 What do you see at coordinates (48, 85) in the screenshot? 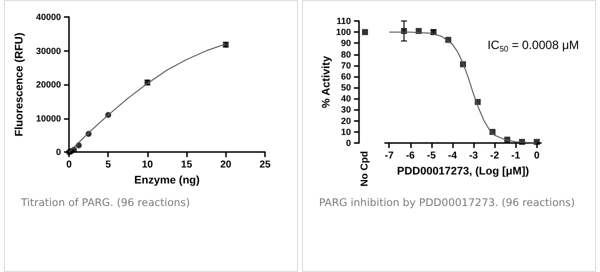
I see `y-tick-label: 20000` at bounding box center [48, 85].